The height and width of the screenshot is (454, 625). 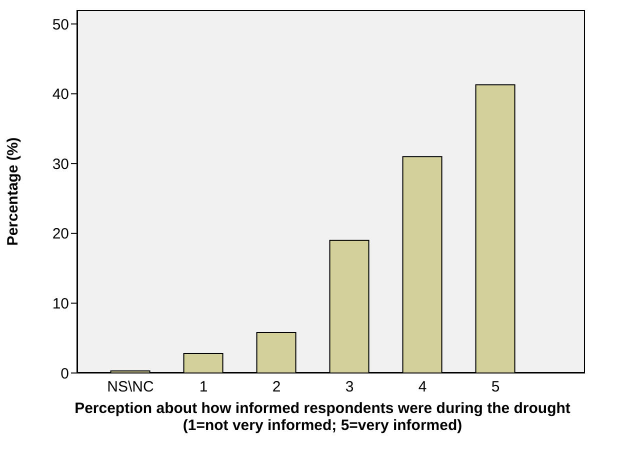 I want to click on x-tick-label: 4, so click(x=422, y=387).